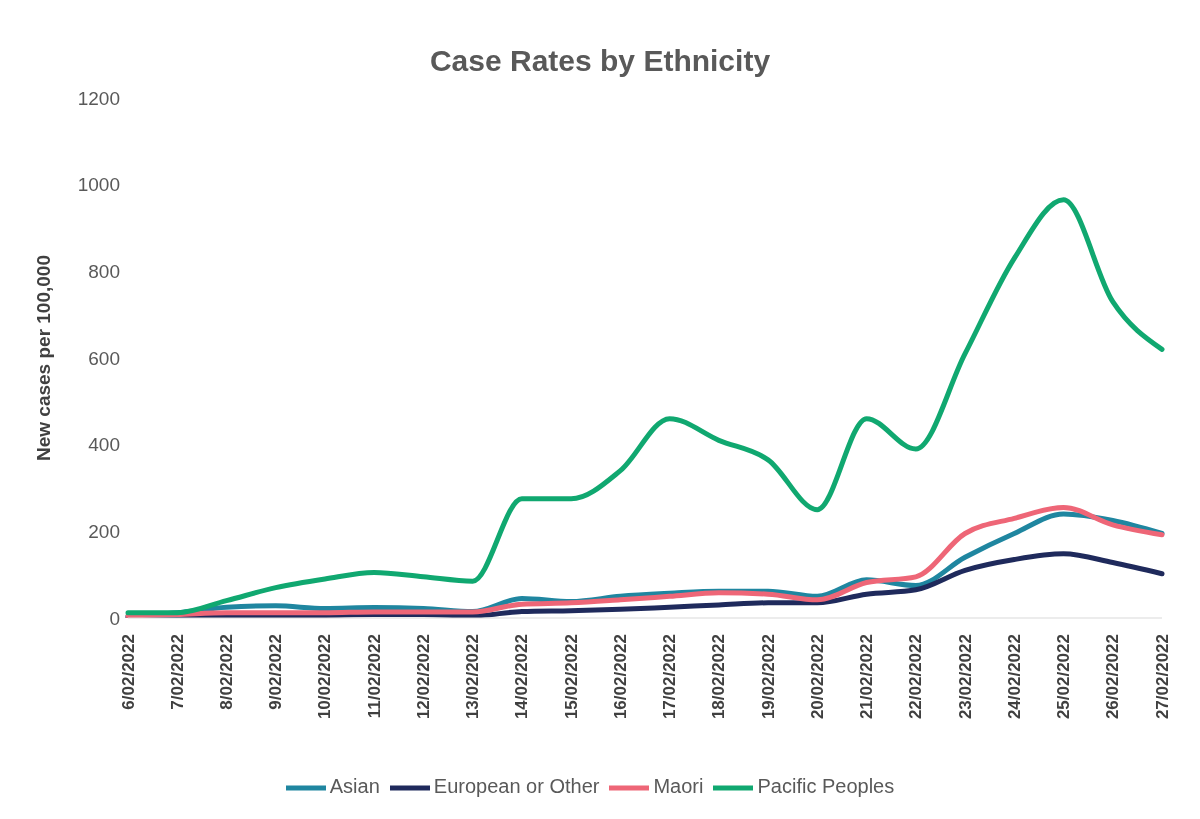  I want to click on y-tick-label: 200, so click(104, 532).